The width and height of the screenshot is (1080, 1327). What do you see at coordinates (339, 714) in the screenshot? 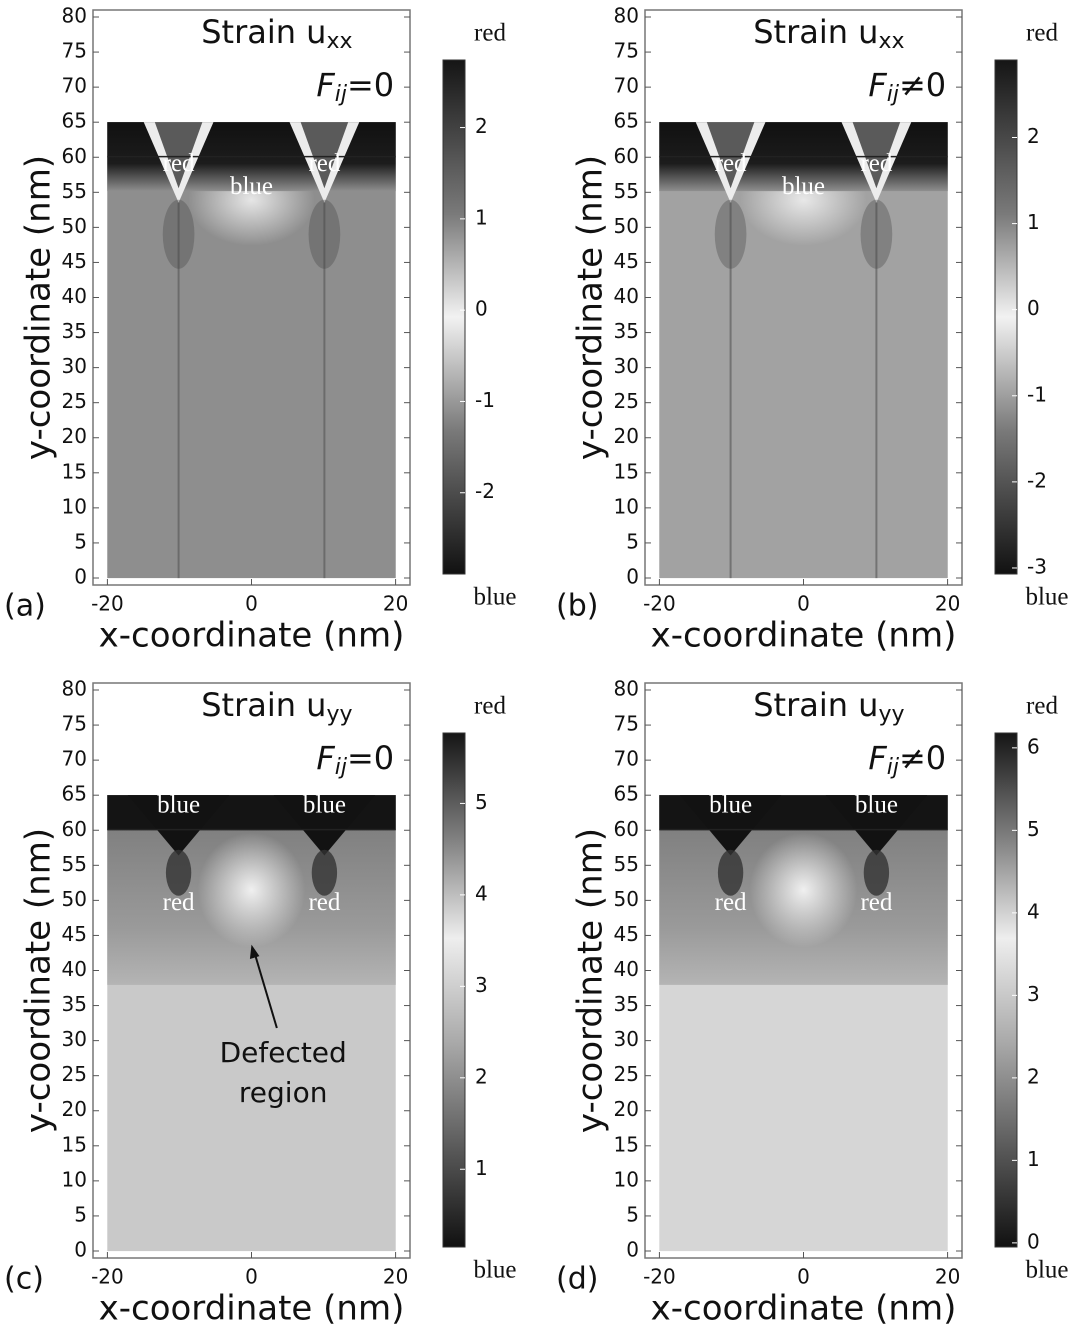
I see `title-sub: yy` at bounding box center [339, 714].